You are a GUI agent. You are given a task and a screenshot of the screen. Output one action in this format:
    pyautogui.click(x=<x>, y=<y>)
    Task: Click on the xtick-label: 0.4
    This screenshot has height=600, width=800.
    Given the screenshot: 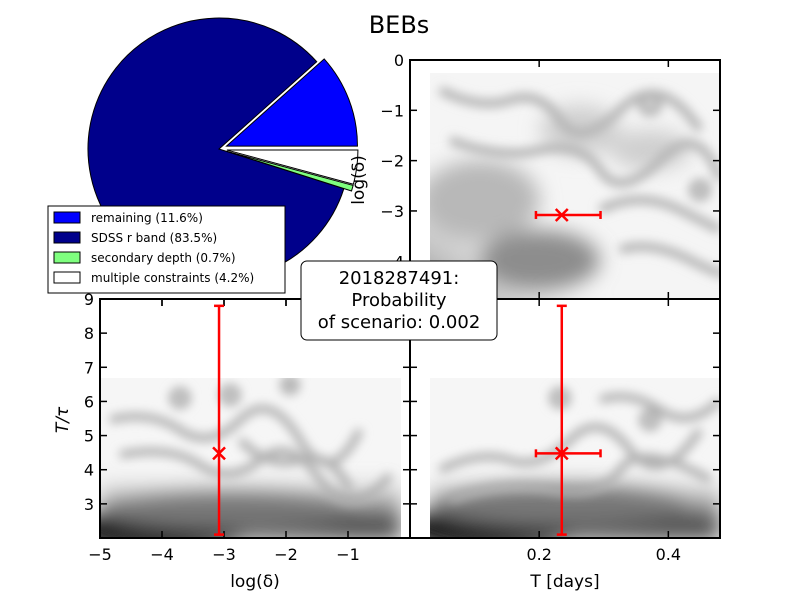 What is the action you would take?
    pyautogui.click(x=668, y=554)
    